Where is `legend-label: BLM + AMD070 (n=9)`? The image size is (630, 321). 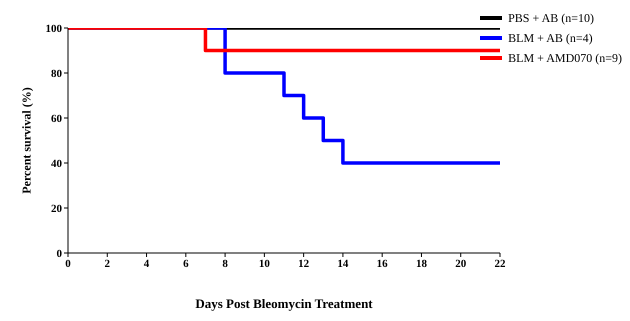
legend-label: BLM + AMD070 (n=9) is located at coordinates (565, 58).